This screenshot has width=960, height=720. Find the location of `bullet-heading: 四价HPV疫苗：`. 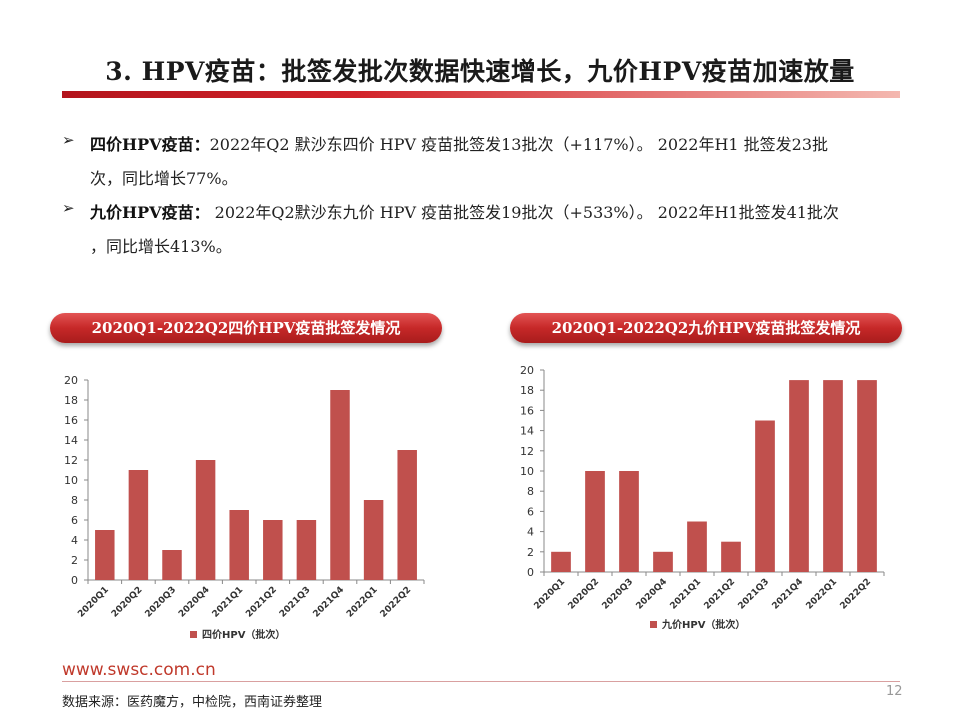

bullet-heading: 四价HPV疫苗： is located at coordinates (150, 144).